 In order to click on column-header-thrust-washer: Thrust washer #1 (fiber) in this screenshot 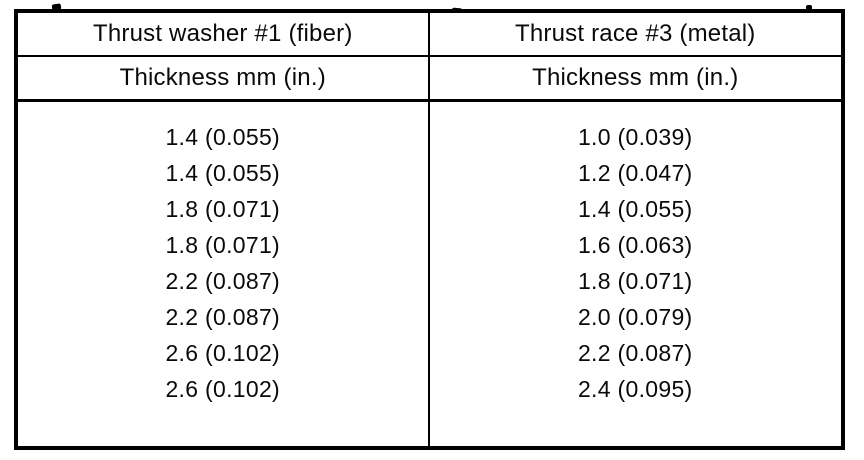, I will do `click(223, 35)`.